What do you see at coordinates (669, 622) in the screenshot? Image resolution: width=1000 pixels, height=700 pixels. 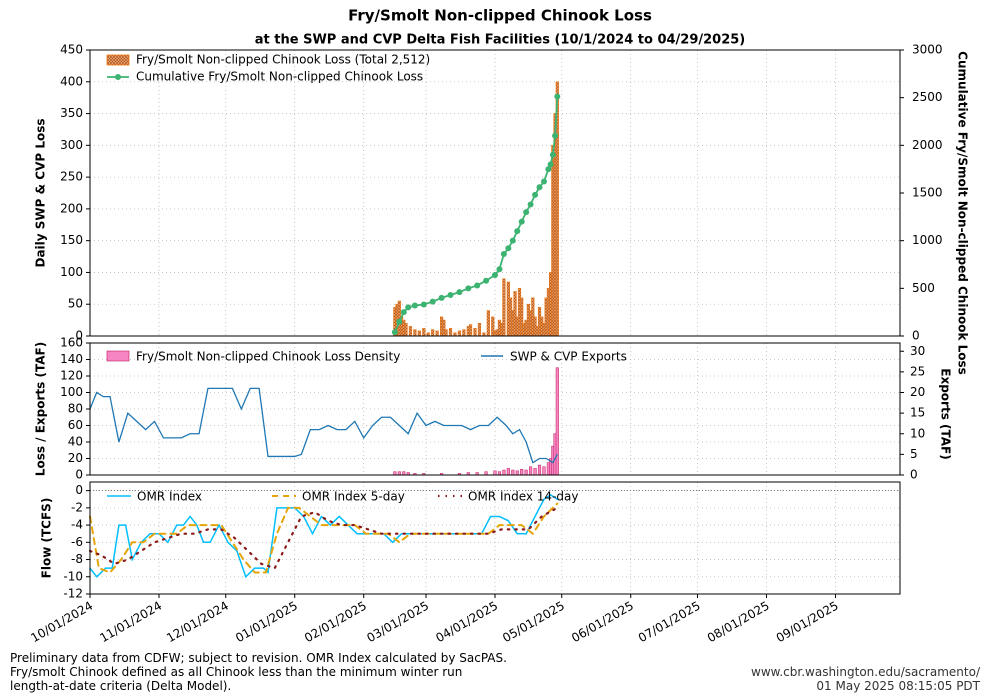 I see `x-tick-label: 07/01/2025` at bounding box center [669, 622].